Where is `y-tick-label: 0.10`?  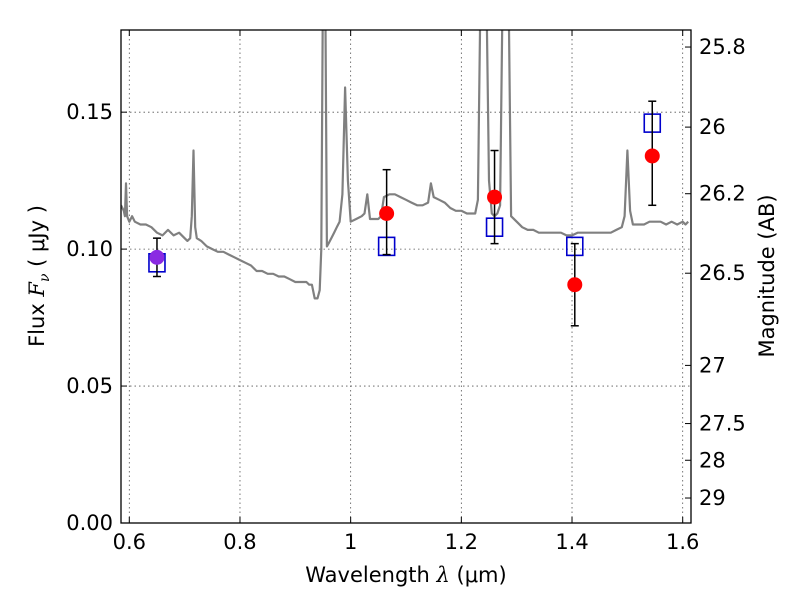 y-tick-label: 0.10 is located at coordinates (89, 249).